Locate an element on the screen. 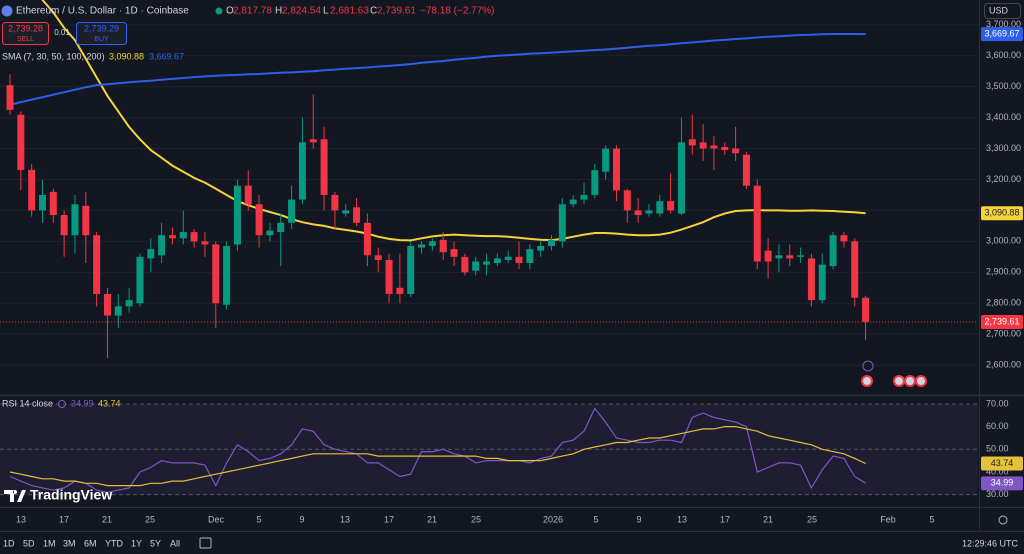 This screenshot has height=554, width=1024. currency-button is located at coordinates (1002, 11).